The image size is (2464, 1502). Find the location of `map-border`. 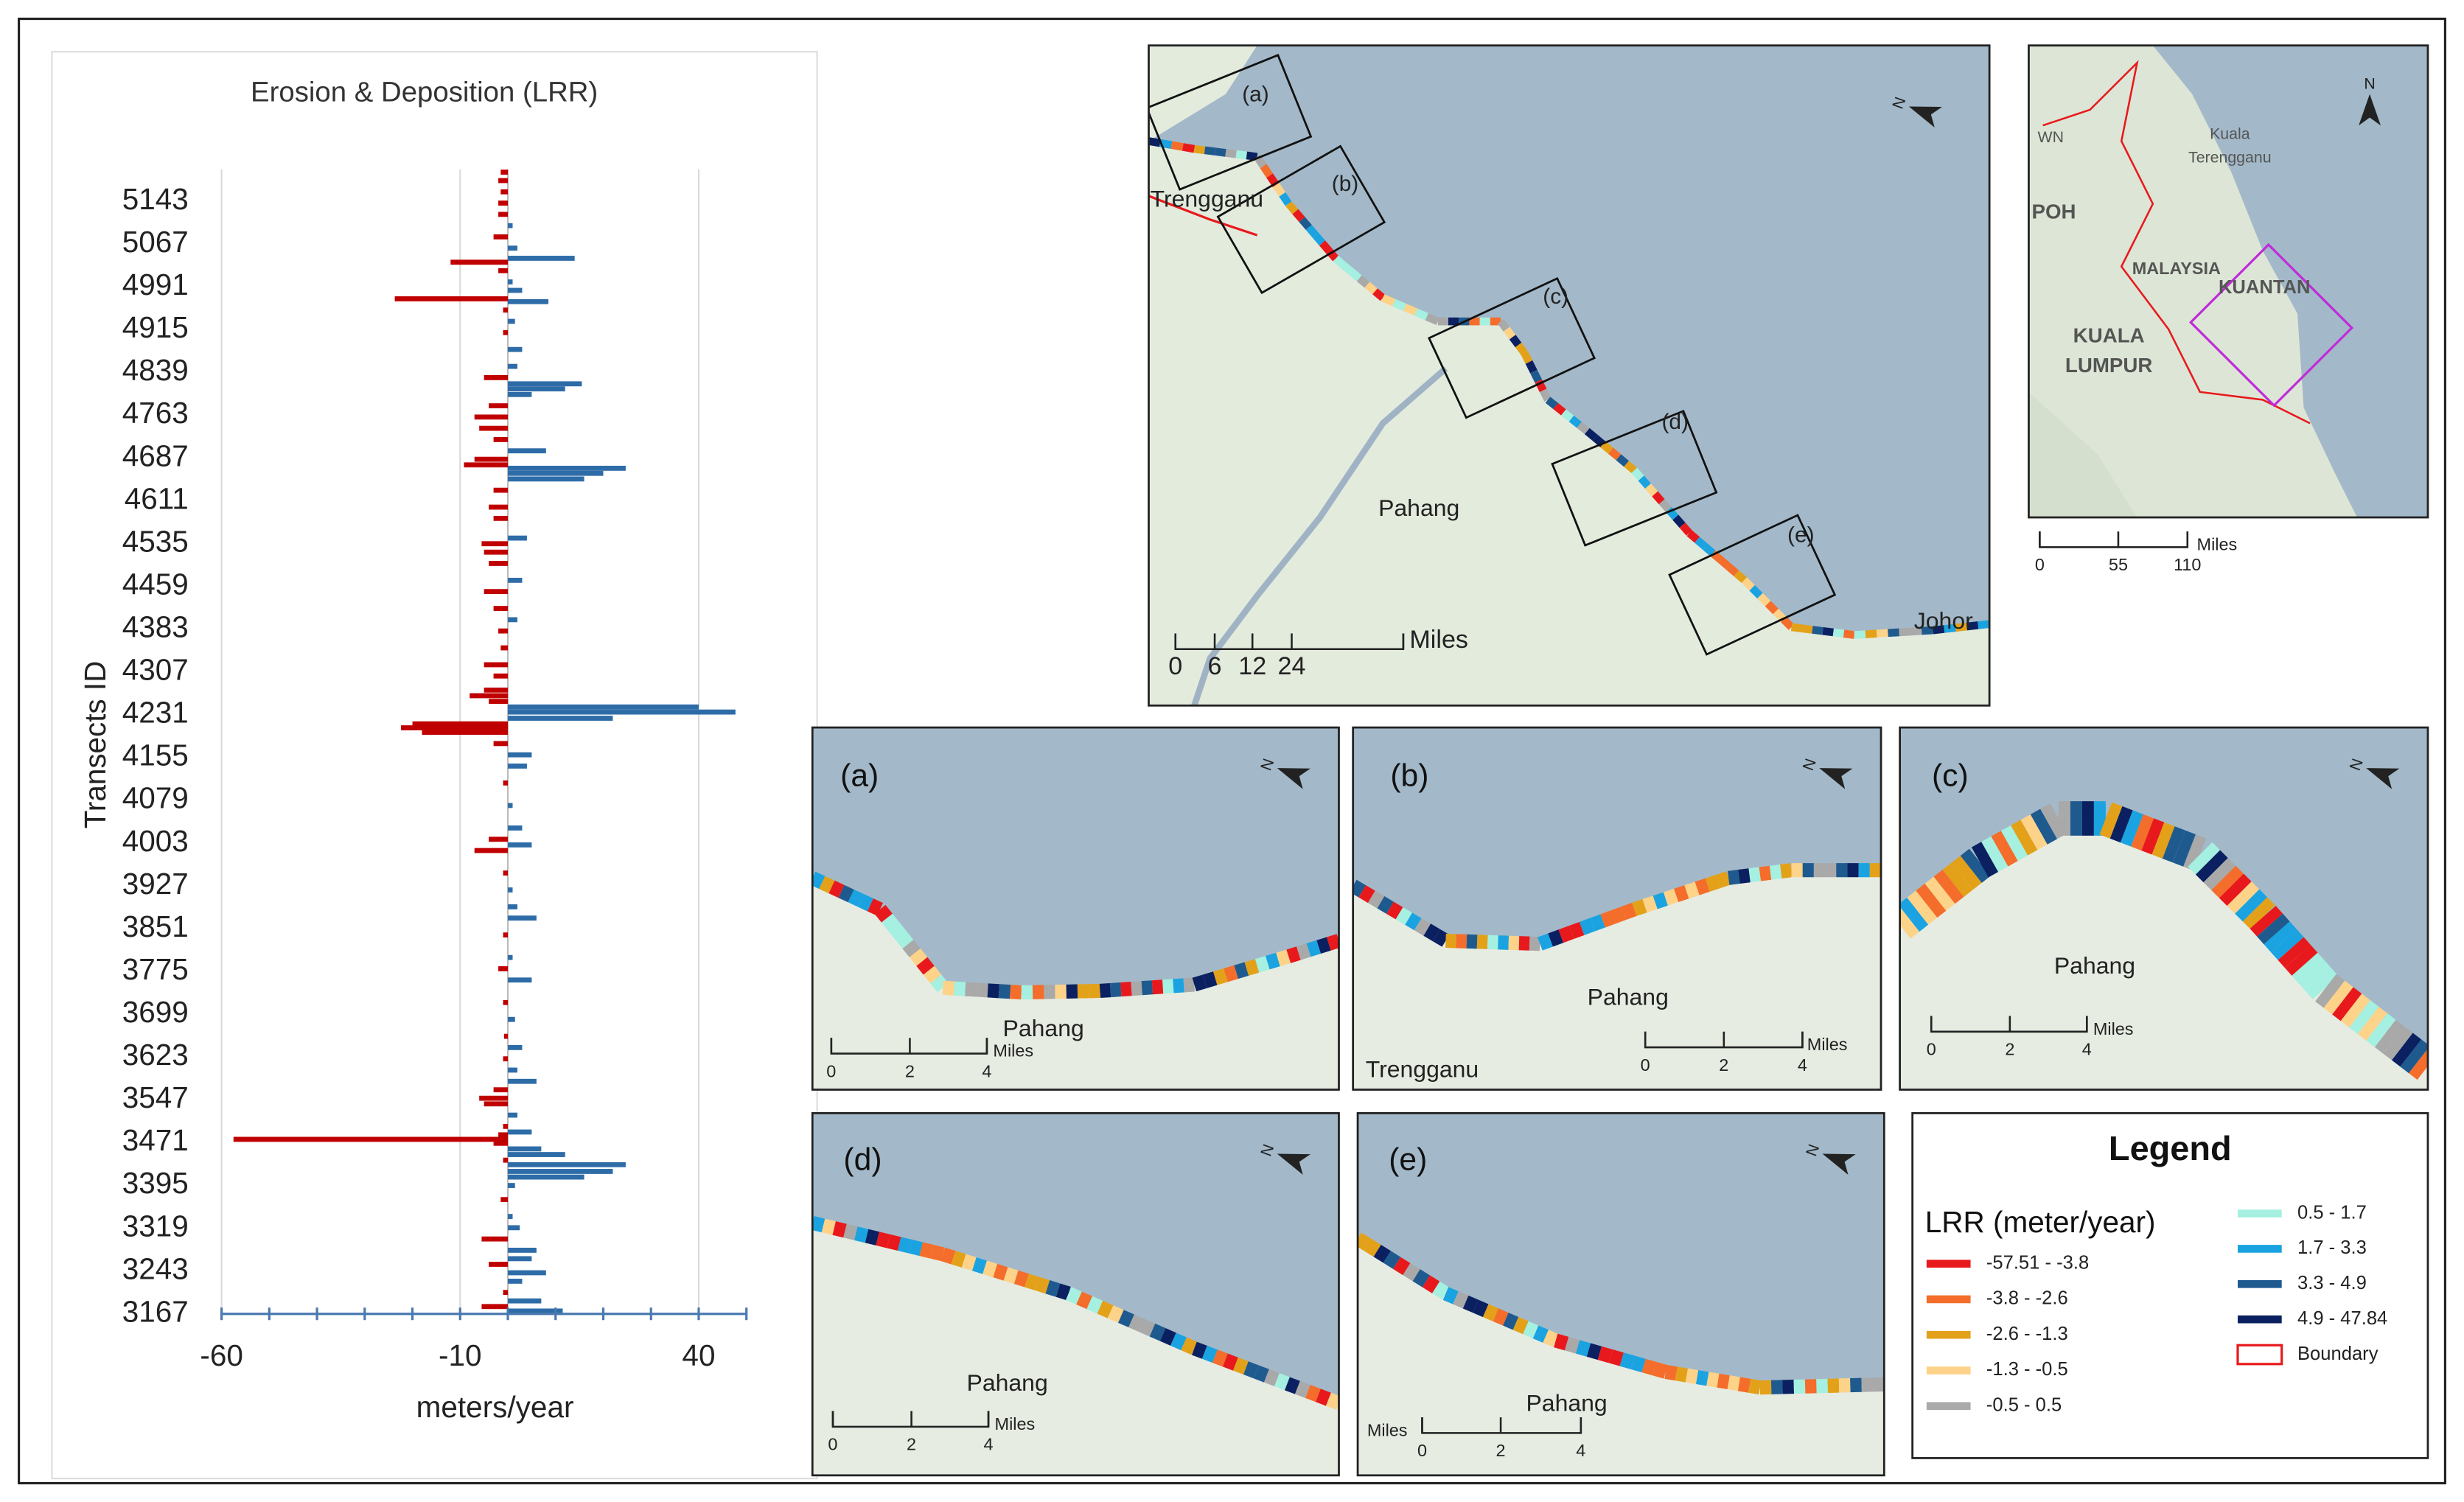

map-border is located at coordinates (1075, 908).